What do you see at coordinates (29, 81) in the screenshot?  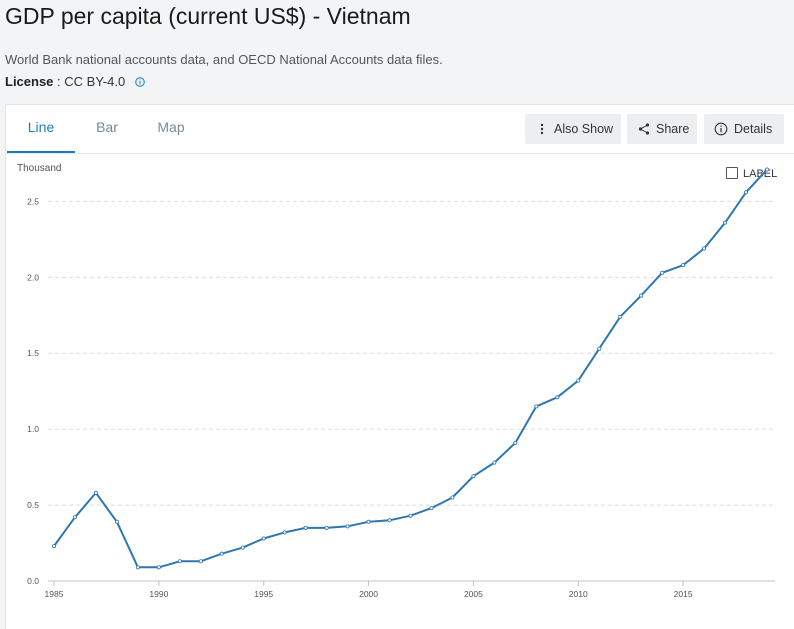 I see `license-label: License` at bounding box center [29, 81].